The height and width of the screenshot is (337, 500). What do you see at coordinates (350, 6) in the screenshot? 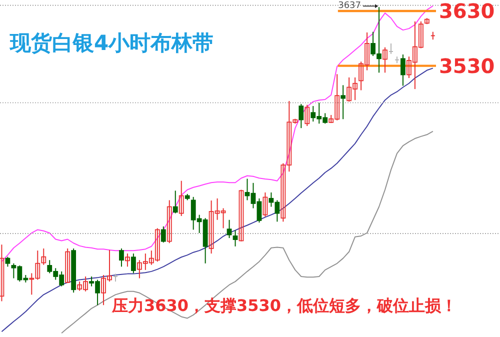
I see `annotation: 3637` at bounding box center [350, 6].